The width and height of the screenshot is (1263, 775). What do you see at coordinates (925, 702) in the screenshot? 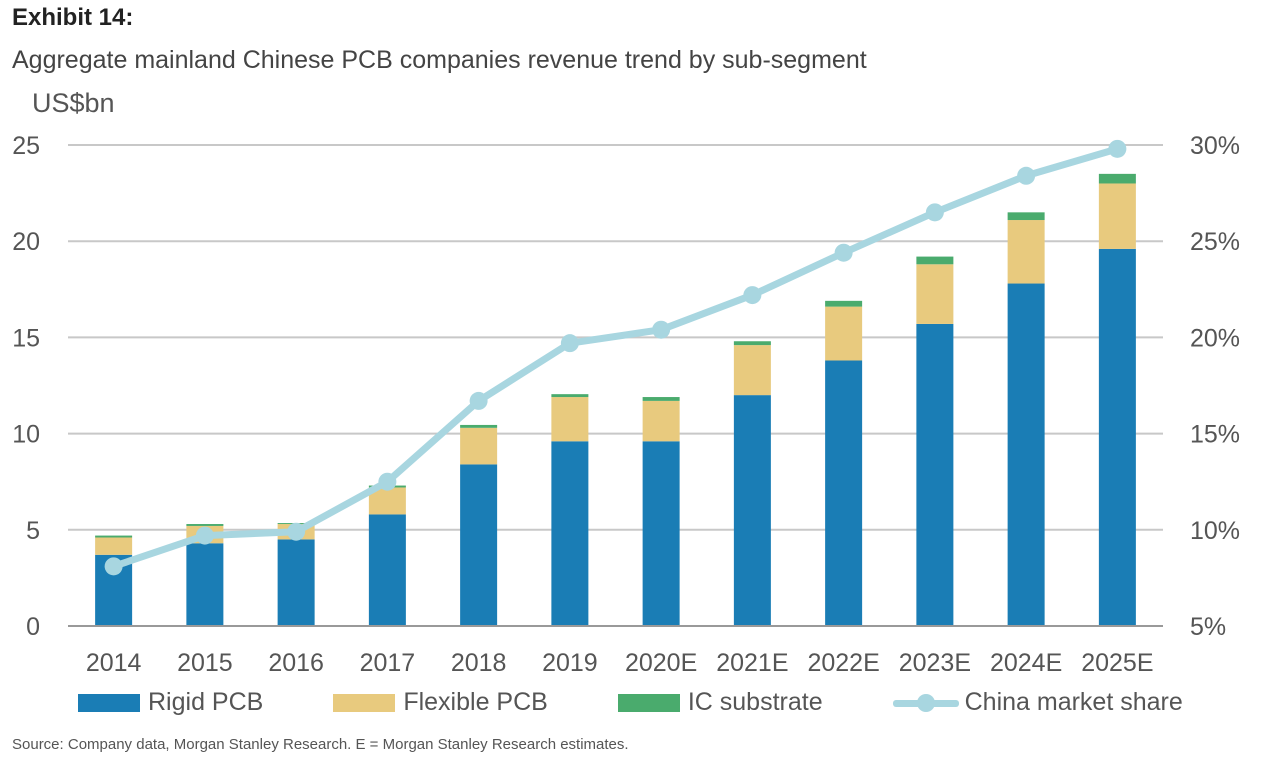
I see `legend-swatch-china-market-share` at bounding box center [925, 702].